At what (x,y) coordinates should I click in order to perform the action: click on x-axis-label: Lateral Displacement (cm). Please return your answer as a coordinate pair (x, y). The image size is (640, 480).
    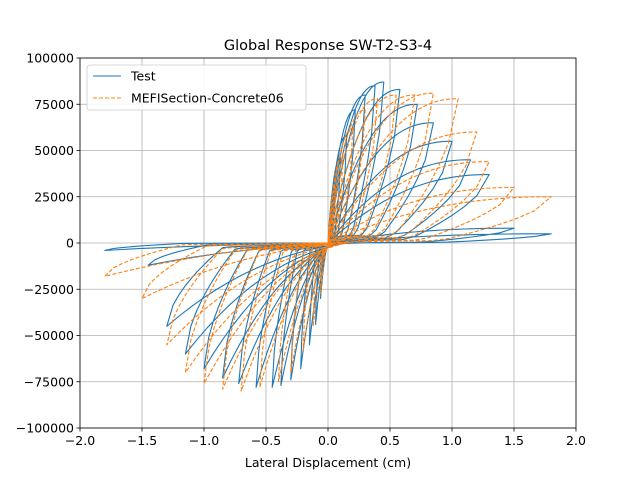
    Looking at the image, I should click on (328, 462).